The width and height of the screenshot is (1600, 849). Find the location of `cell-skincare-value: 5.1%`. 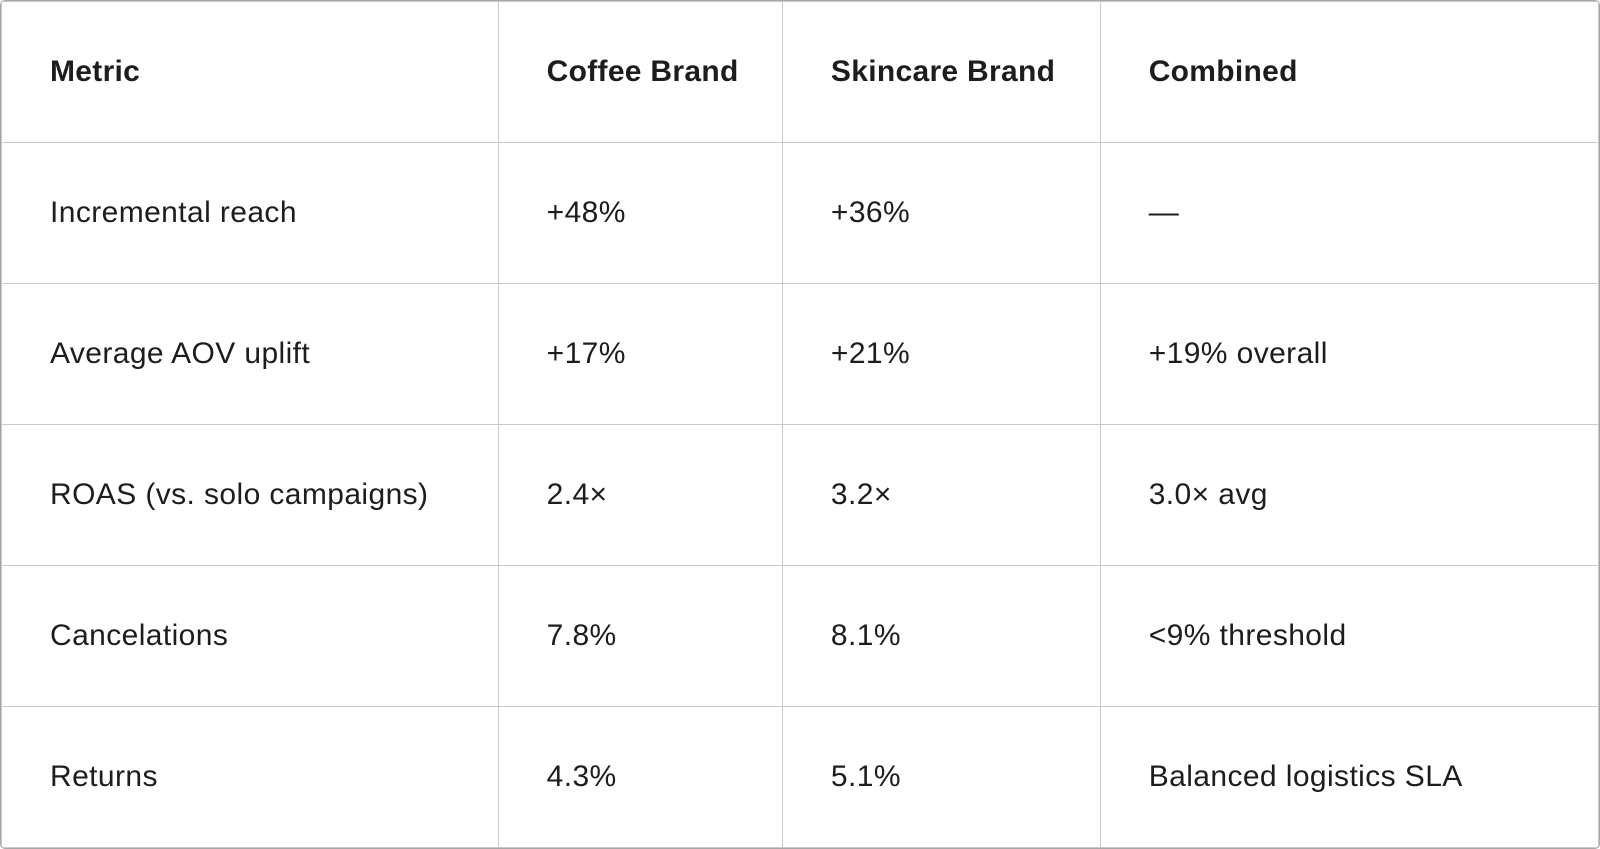

cell-skincare-value: 5.1% is located at coordinates (941, 777).